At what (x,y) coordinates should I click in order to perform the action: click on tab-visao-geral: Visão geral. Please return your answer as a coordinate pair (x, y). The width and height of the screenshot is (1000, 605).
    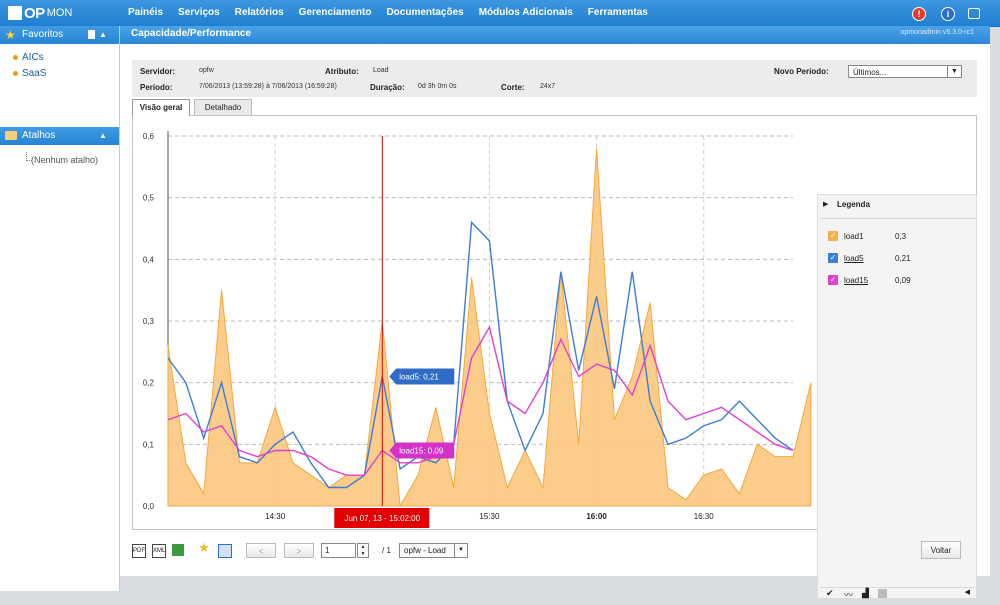
    Looking at the image, I should click on (161, 107).